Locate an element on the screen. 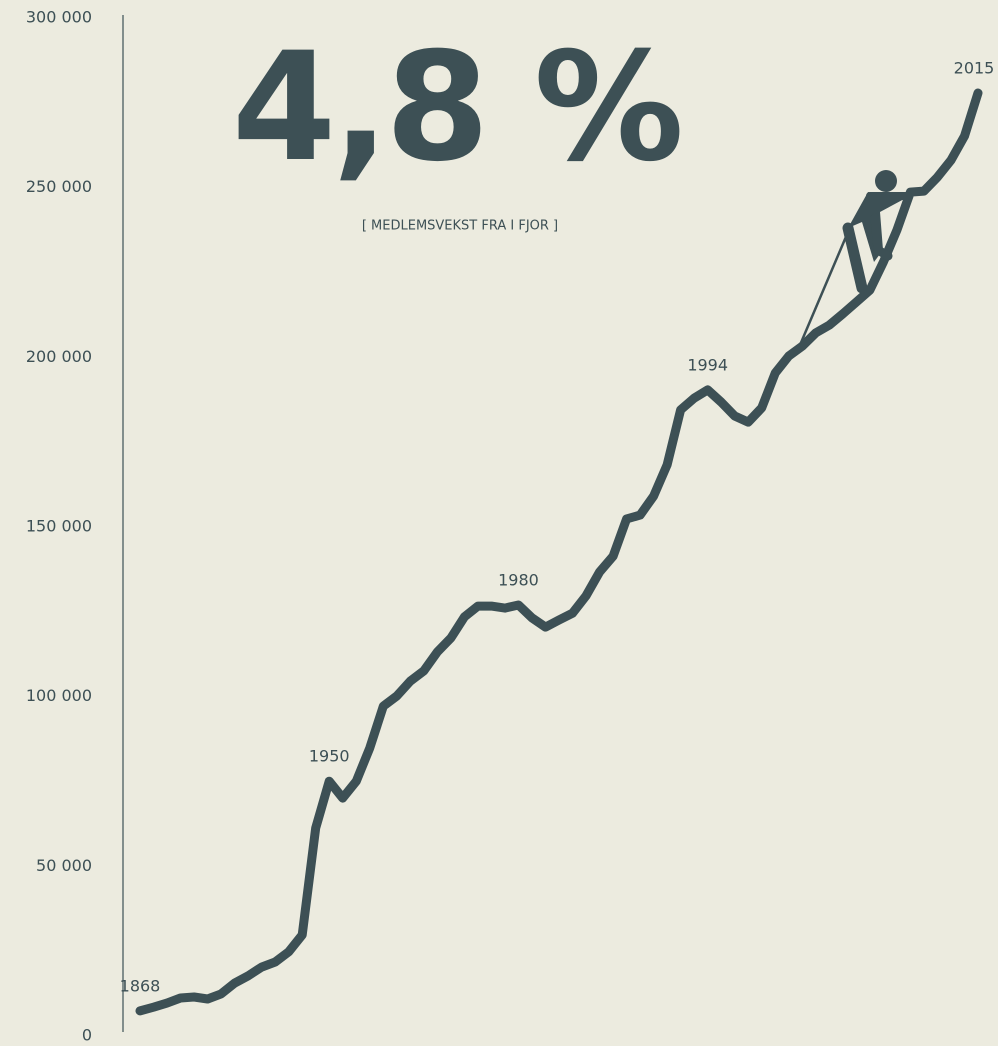 The width and height of the screenshot is (998, 1046). year-label: 2015 is located at coordinates (974, 67).